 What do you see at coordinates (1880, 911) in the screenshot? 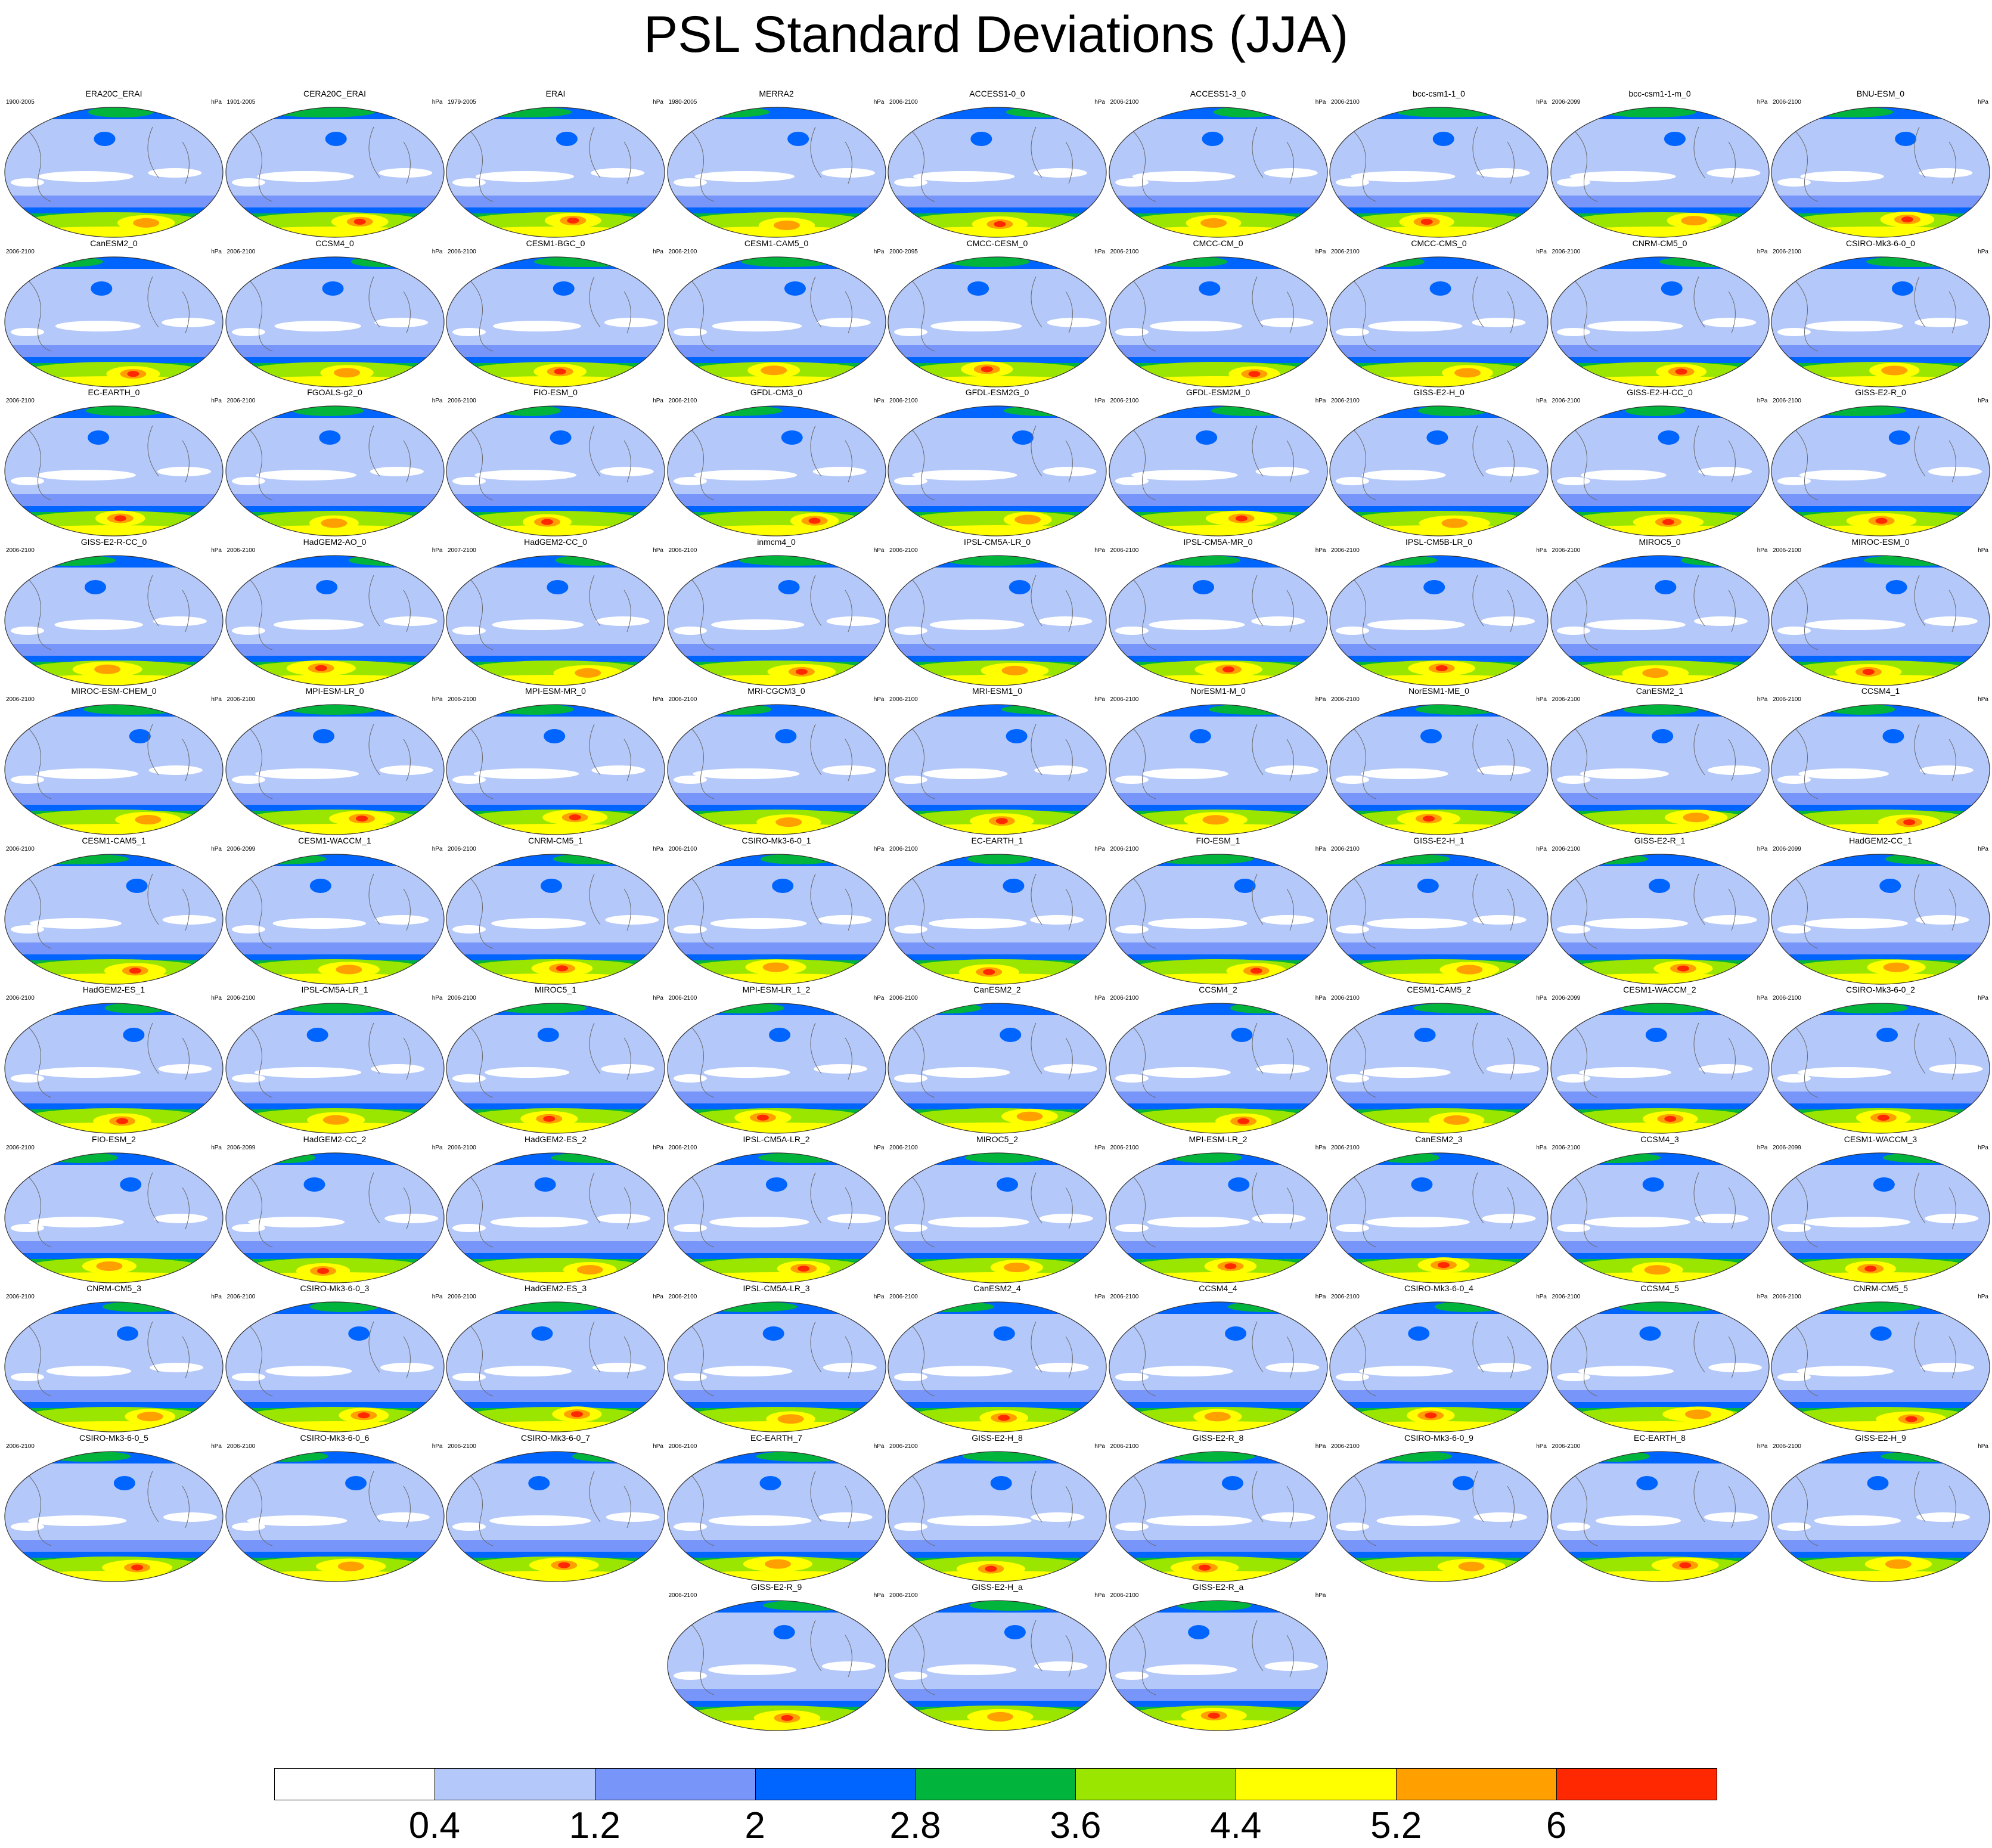
I see `map-panel: HadGEM2-CC_1 2006-2099 hPa` at bounding box center [1880, 911].